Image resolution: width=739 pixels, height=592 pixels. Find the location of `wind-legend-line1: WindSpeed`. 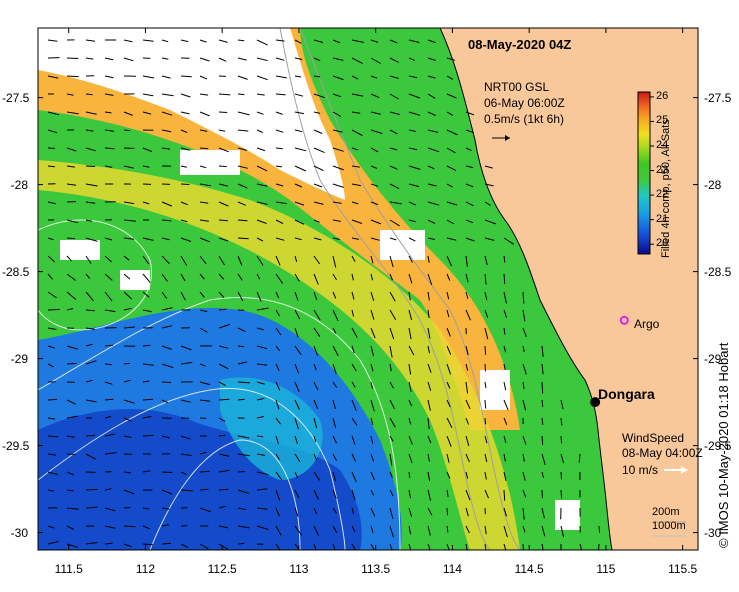

wind-legend-line1: WindSpeed is located at coordinates (653, 438).